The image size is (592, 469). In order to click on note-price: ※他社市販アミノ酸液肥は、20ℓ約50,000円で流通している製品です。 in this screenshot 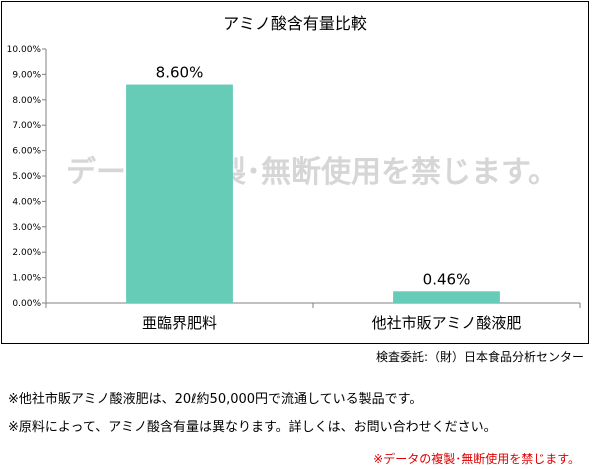, I will do `click(215, 399)`.